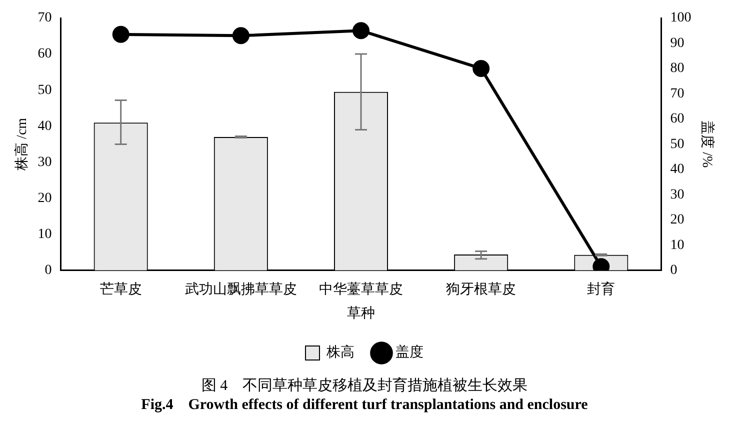 Image resolution: width=729 pixels, height=441 pixels. Describe the element at coordinates (410, 352) in the screenshot. I see `legend-label: 盖度` at that location.